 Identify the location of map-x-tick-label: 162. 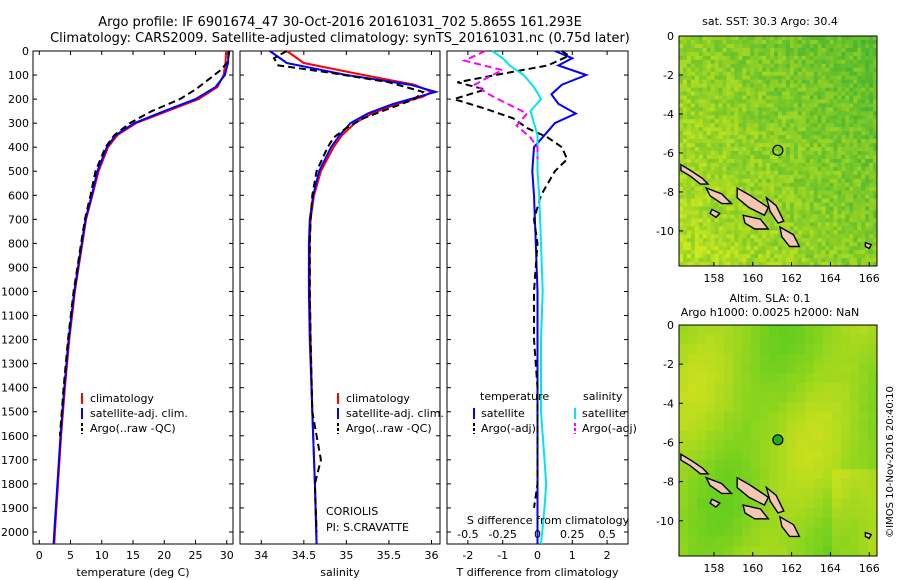
(791, 568).